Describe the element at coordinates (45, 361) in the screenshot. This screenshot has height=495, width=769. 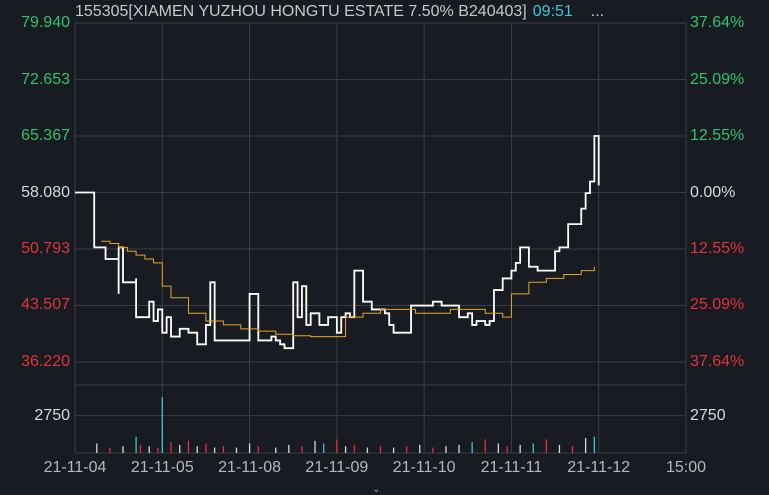
I see `price-tick-label: 36.220` at that location.